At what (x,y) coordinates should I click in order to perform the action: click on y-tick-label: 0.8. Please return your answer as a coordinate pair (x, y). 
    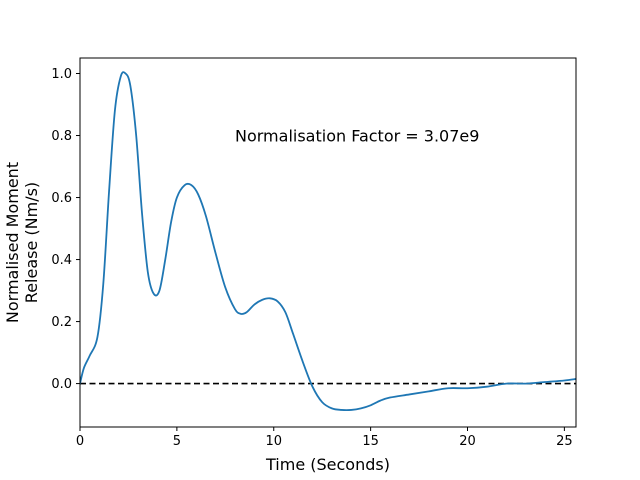
    Looking at the image, I should click on (61, 136).